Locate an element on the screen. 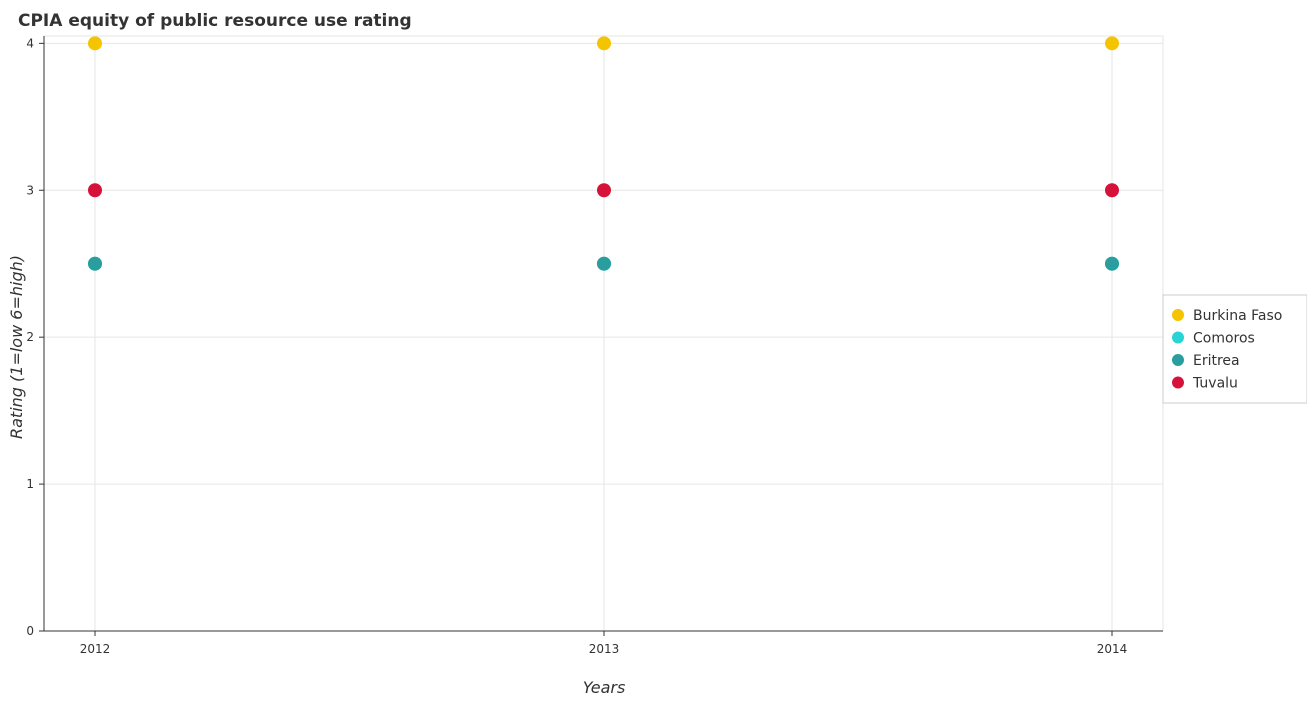 This screenshot has width=1307, height=704. legend-label-burkina-faso: Burkina Faso is located at coordinates (1237, 316).